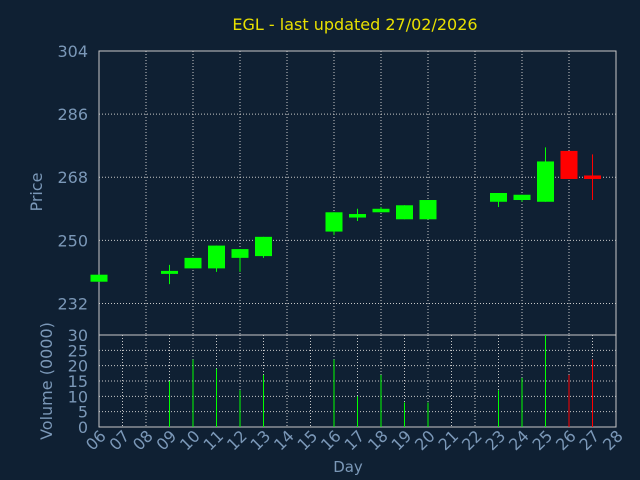 The height and width of the screenshot is (480, 640). Describe the element at coordinates (83, 427) in the screenshot. I see `volume-tick-label: 0` at that location.